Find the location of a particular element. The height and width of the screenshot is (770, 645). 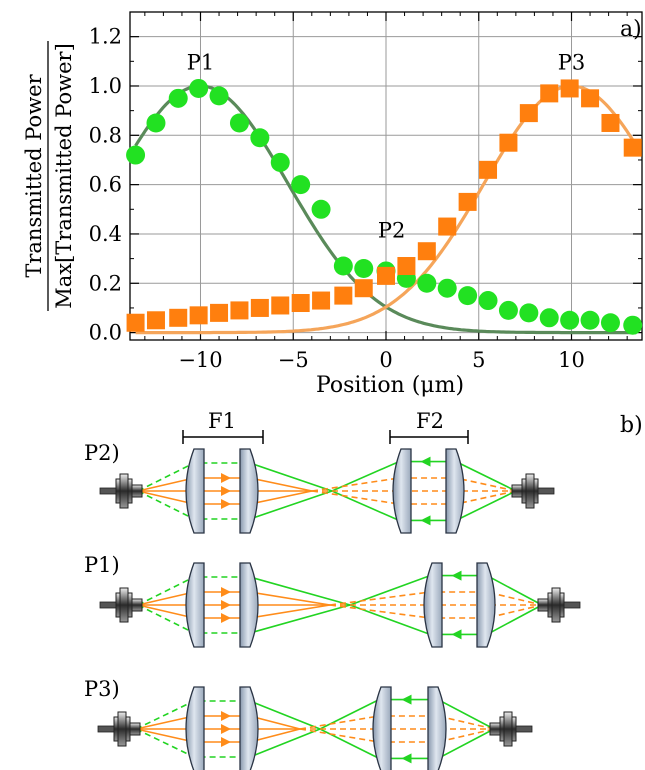

x-tick-label: 0 is located at coordinates (385, 360).